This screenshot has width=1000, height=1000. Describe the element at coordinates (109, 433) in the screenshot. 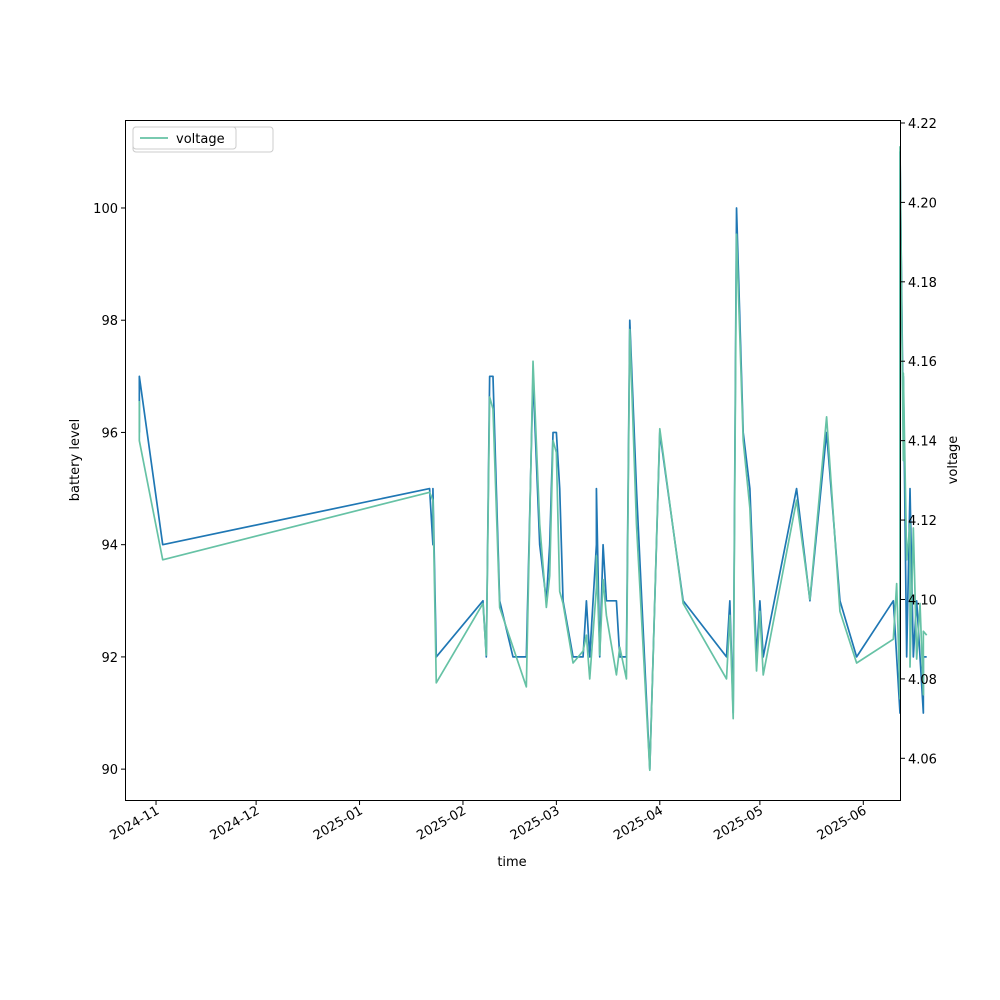

I see `left-y-tick-label: 96` at that location.